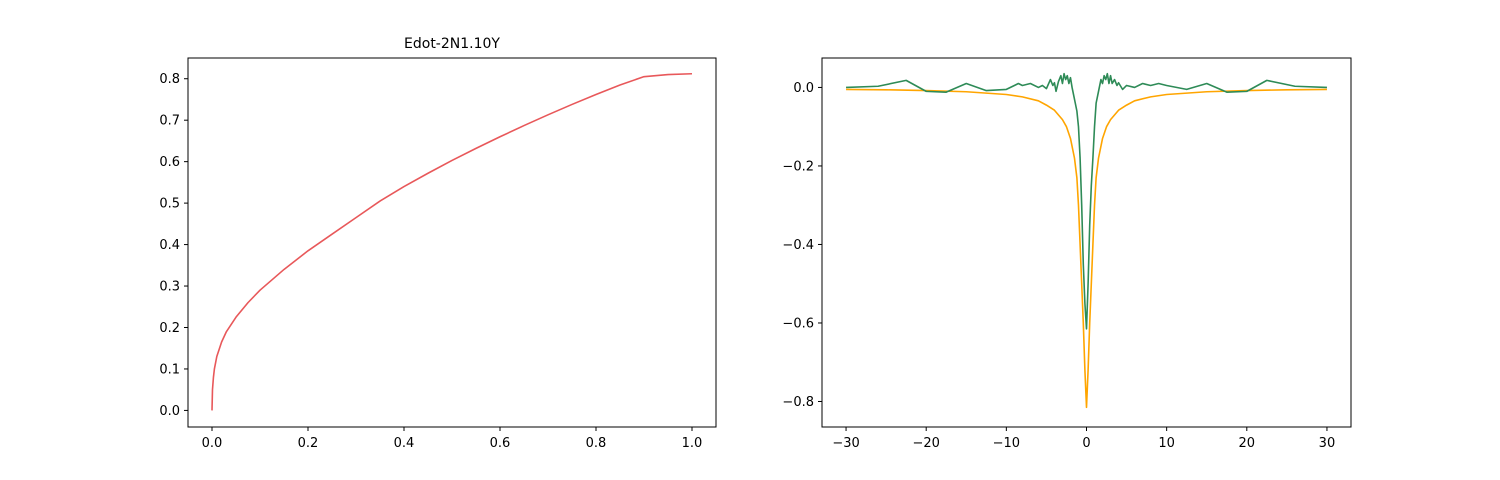 The height and width of the screenshot is (480, 1500). Describe the element at coordinates (212, 443) in the screenshot. I see `x-tick-label: 0.0` at that location.